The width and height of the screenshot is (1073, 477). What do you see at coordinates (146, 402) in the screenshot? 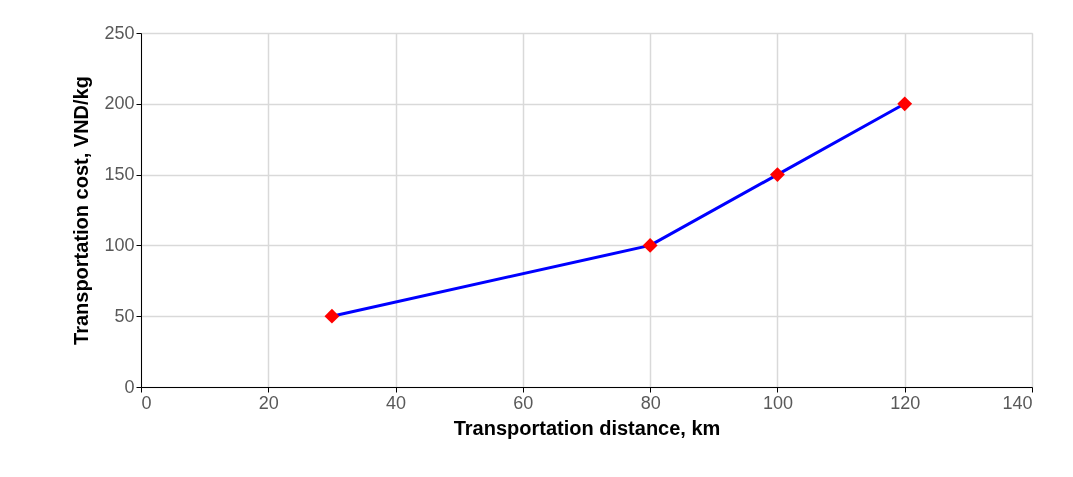
I see `x-tick-label: 0` at bounding box center [146, 402].